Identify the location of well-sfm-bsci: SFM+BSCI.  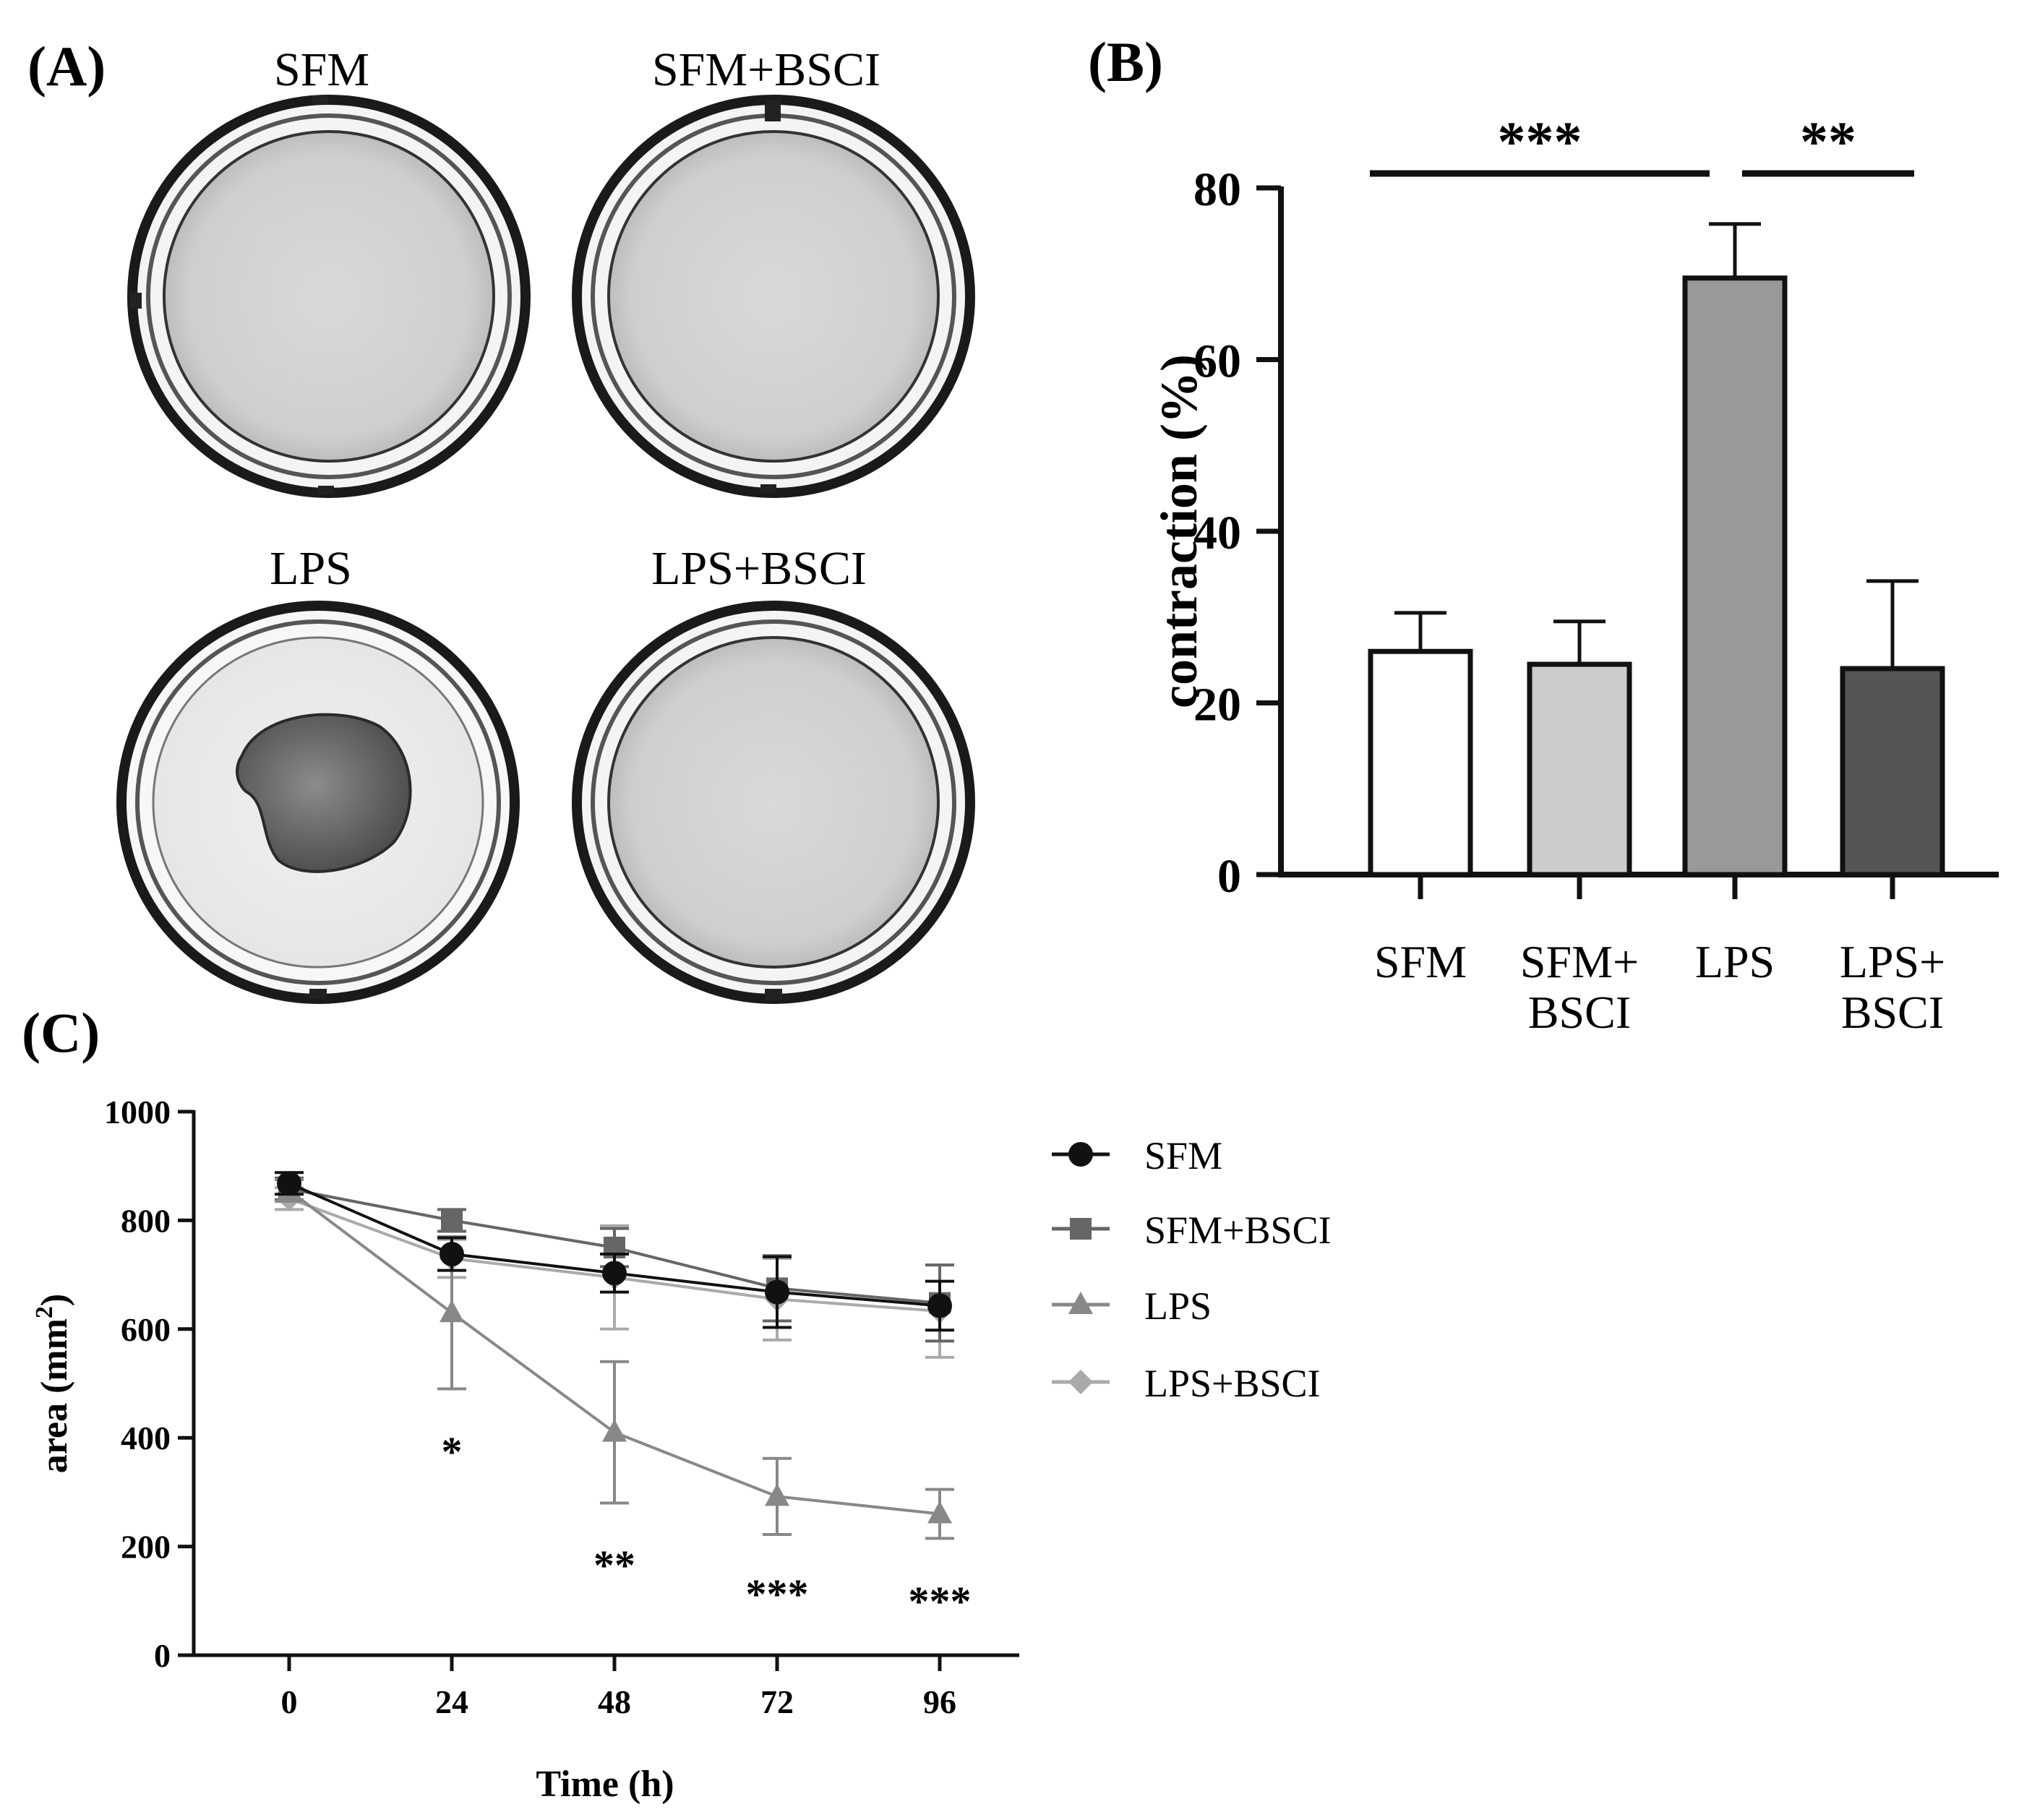
(774, 270).